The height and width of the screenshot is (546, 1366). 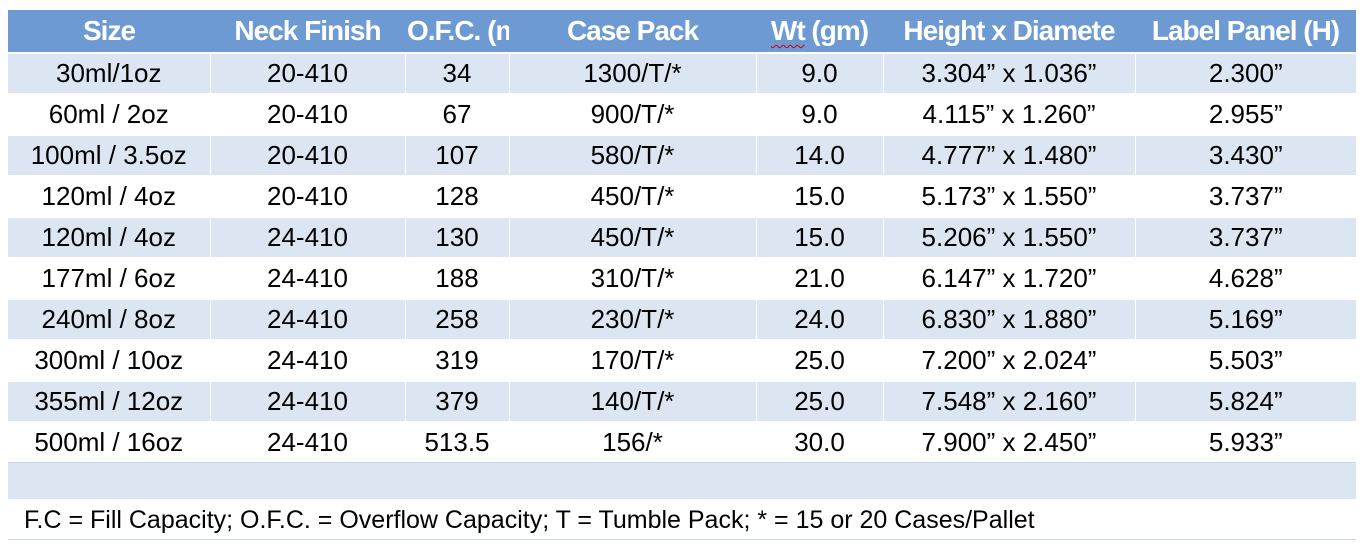 I want to click on cell-height-diameter: 3.304” x 1.036”, so click(x=1008, y=73).